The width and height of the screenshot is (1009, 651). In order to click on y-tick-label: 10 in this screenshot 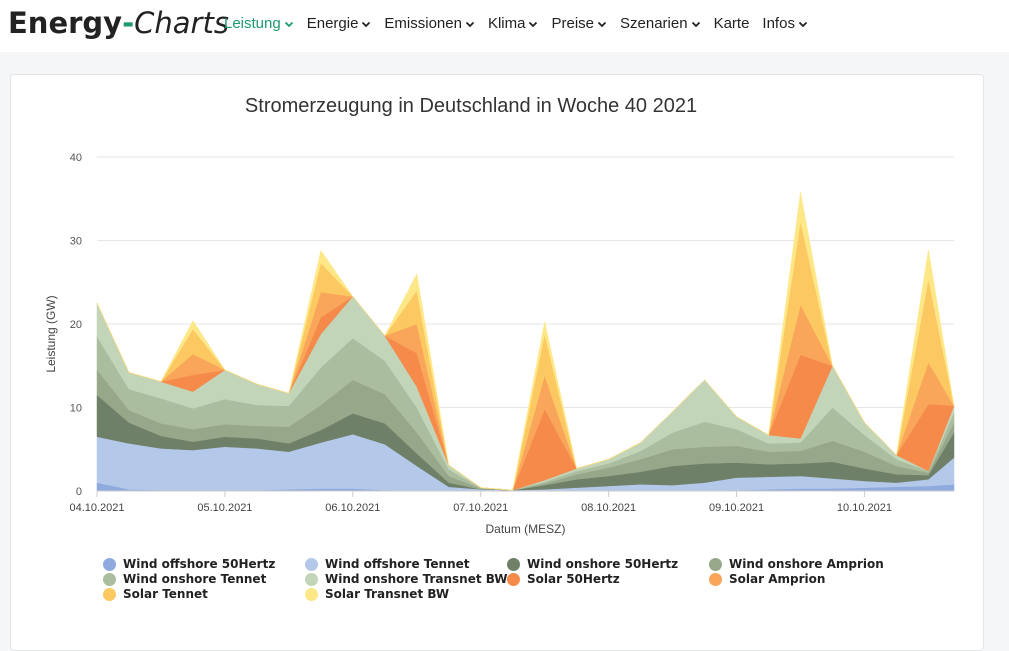, I will do `click(76, 409)`.